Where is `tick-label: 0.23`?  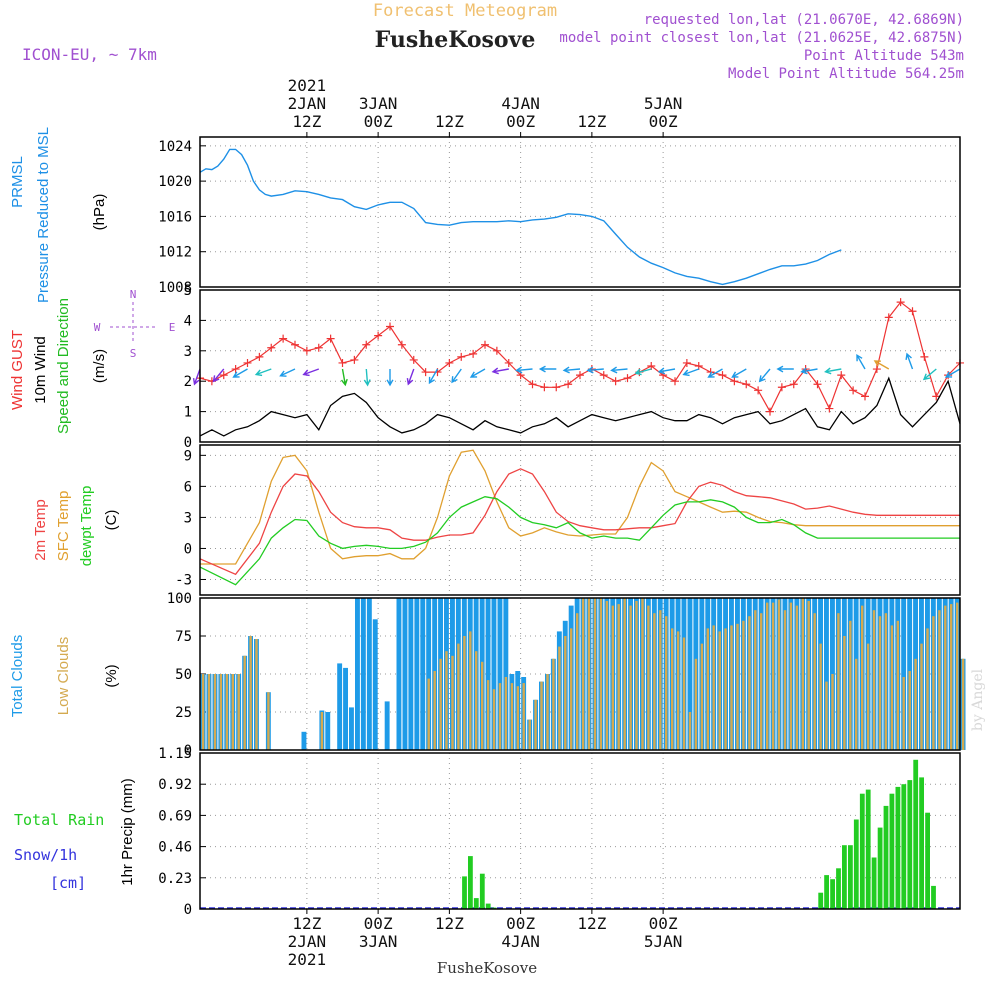 tick-label: 0.23 is located at coordinates (175, 879).